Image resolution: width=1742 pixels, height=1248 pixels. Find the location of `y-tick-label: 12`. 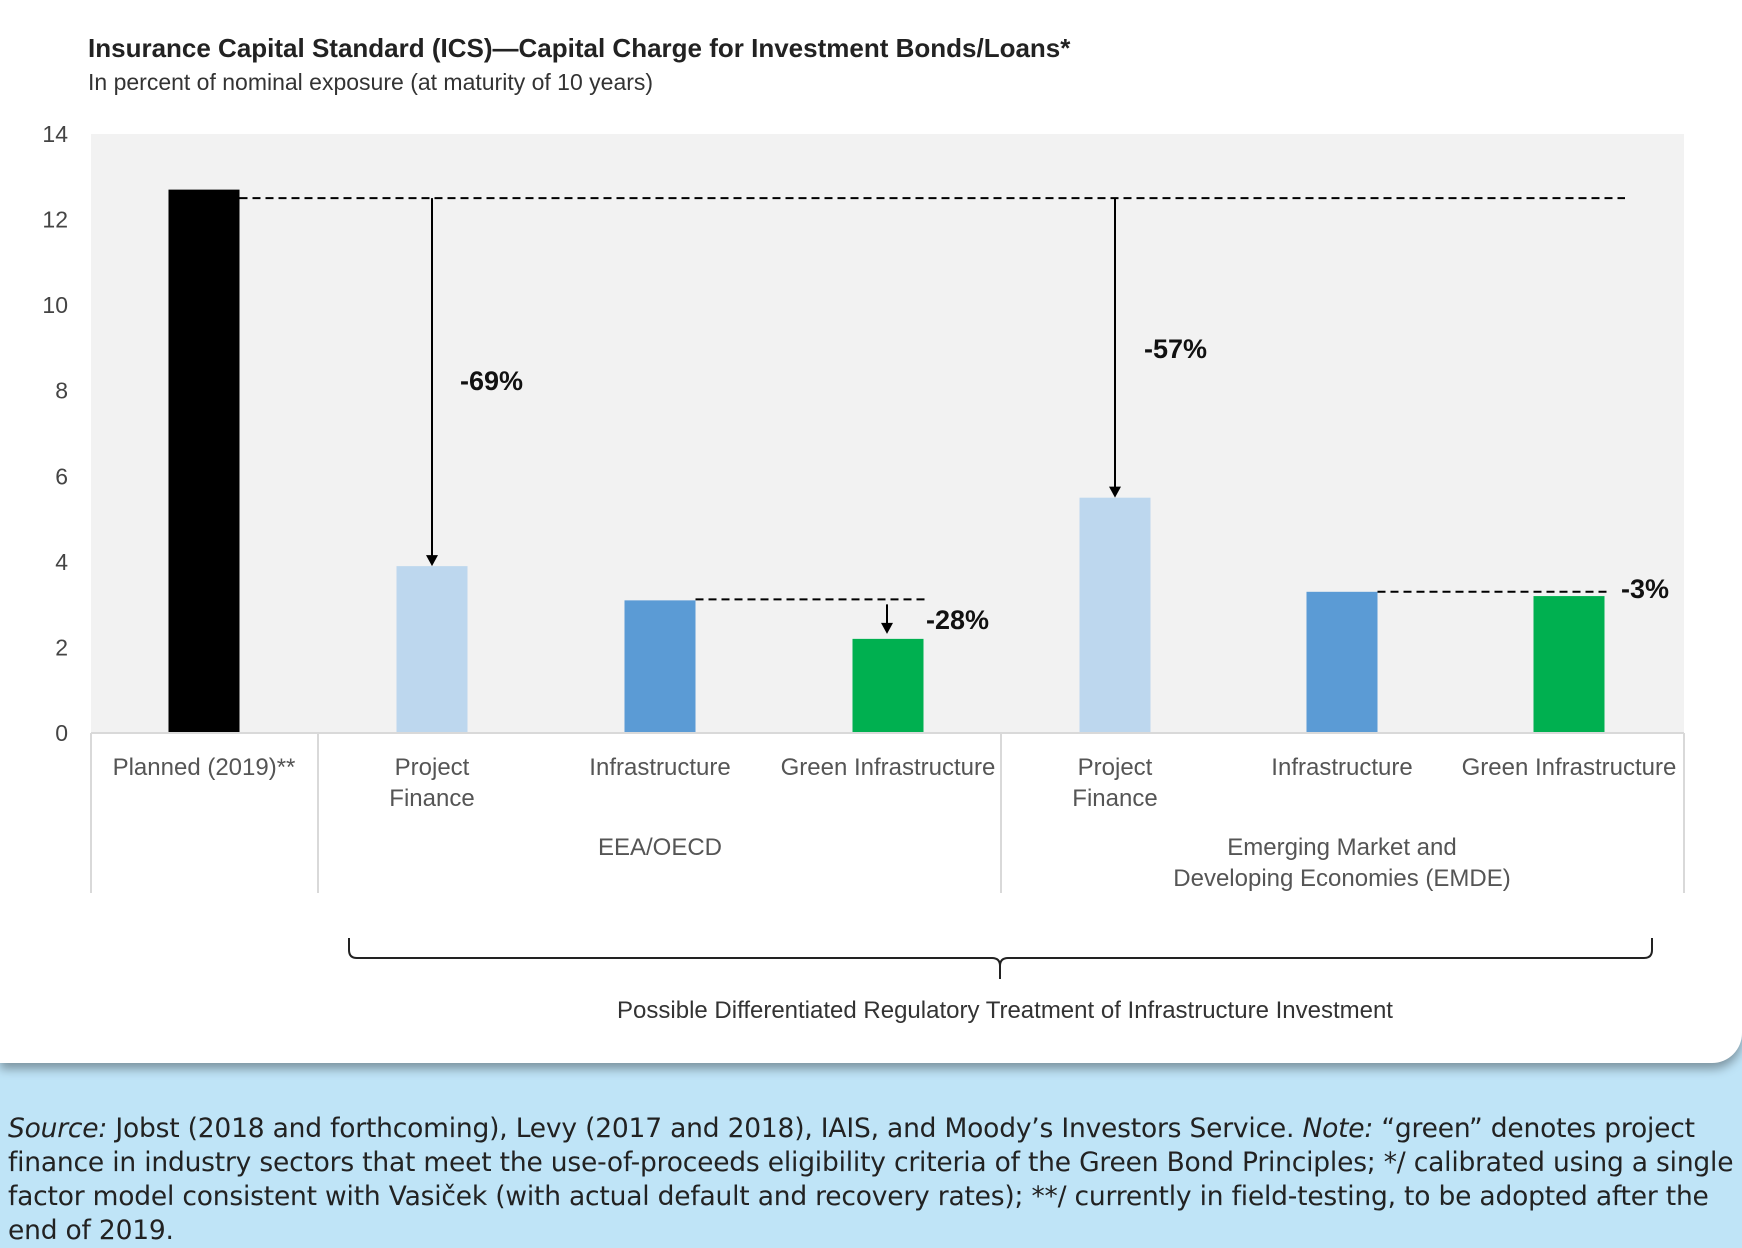

y-tick-label: 12 is located at coordinates (55, 220).